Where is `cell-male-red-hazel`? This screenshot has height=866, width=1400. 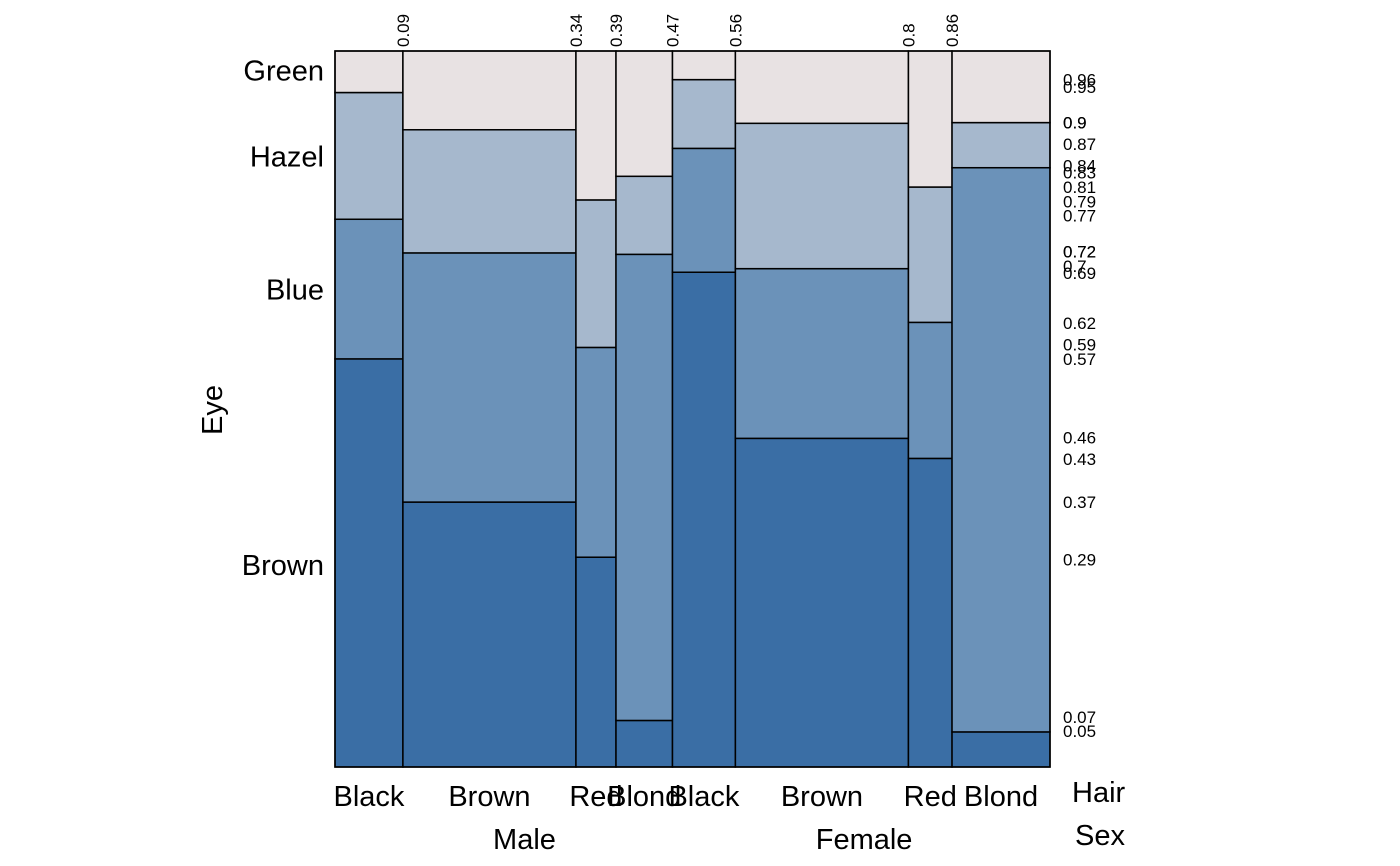
cell-male-red-hazel is located at coordinates (596, 274).